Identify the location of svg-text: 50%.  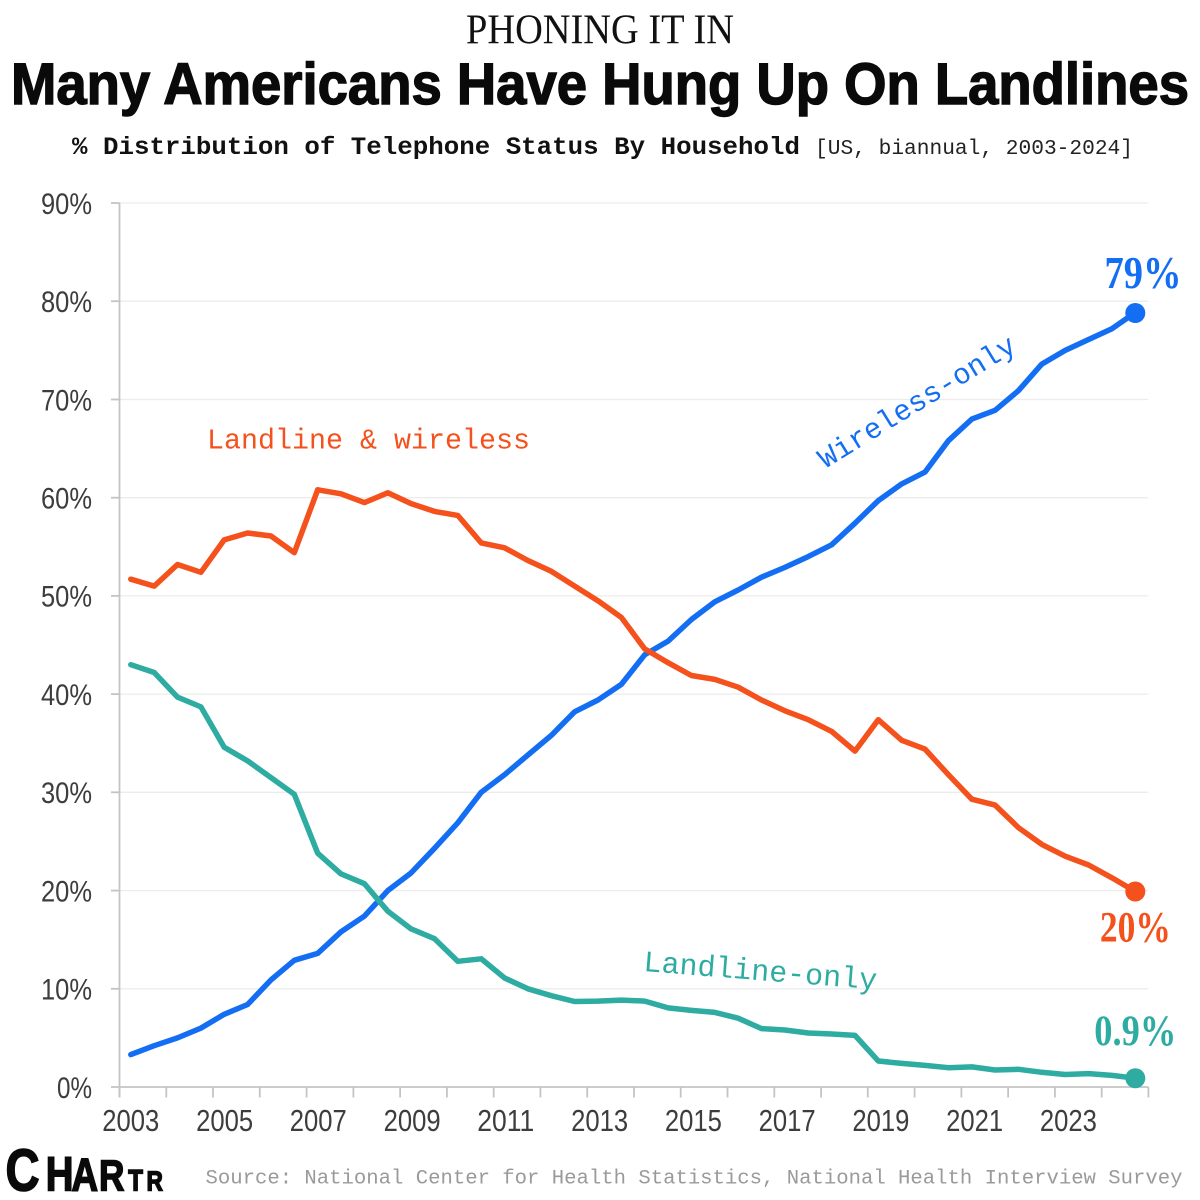
(66, 597).